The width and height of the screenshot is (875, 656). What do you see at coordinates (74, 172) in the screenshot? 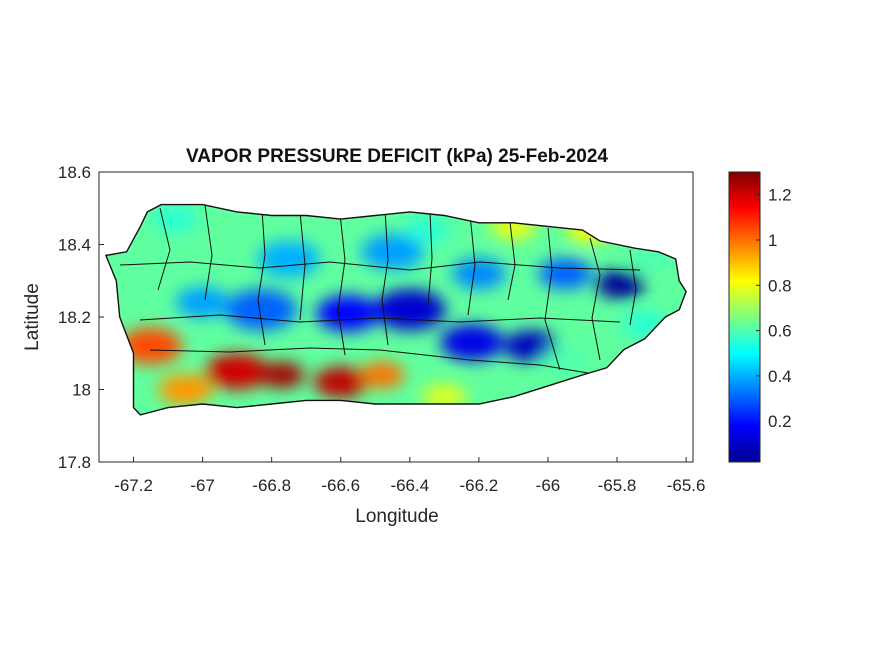
I see `y-tick-label: 18.6` at bounding box center [74, 172].